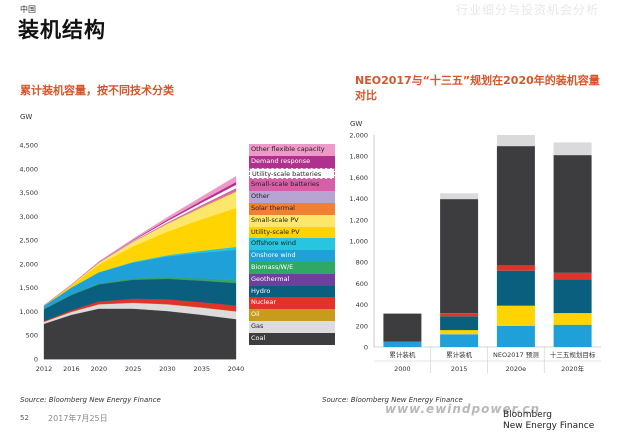 The height and width of the screenshot is (443, 617). I want to click on legend-item-small-scale-pv: Small-scale PV, so click(292, 220).